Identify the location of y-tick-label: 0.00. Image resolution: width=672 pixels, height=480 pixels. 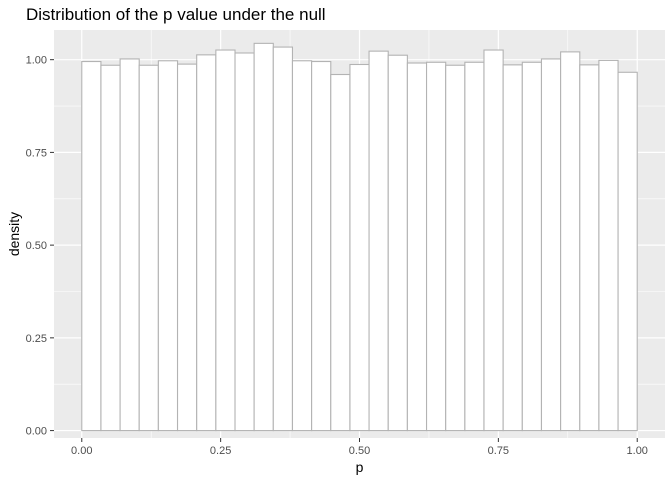
(36, 432).